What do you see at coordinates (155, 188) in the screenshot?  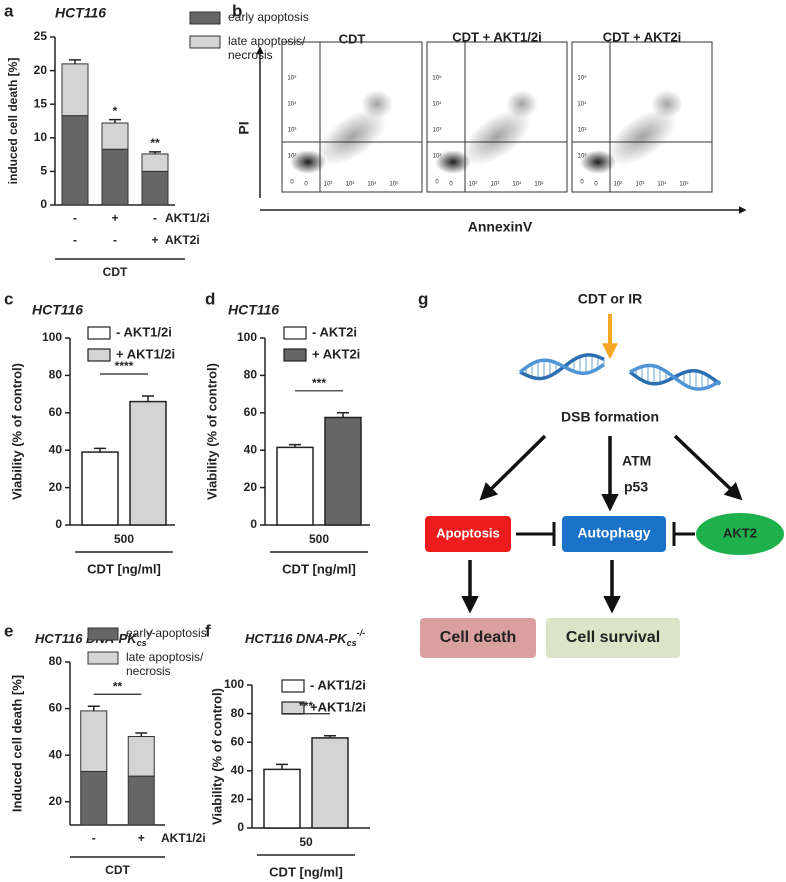 I see `bar-segment` at bounding box center [155, 188].